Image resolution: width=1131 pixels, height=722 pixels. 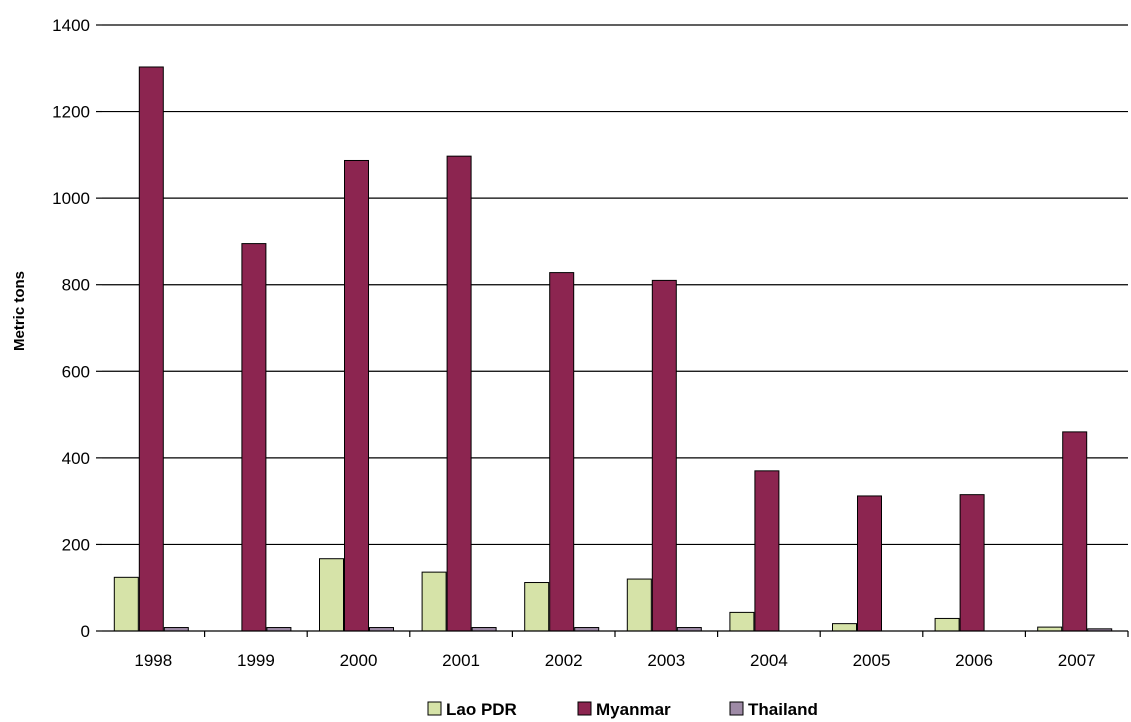 What do you see at coordinates (783, 709) in the screenshot?
I see `legend-label: Thailand` at bounding box center [783, 709].